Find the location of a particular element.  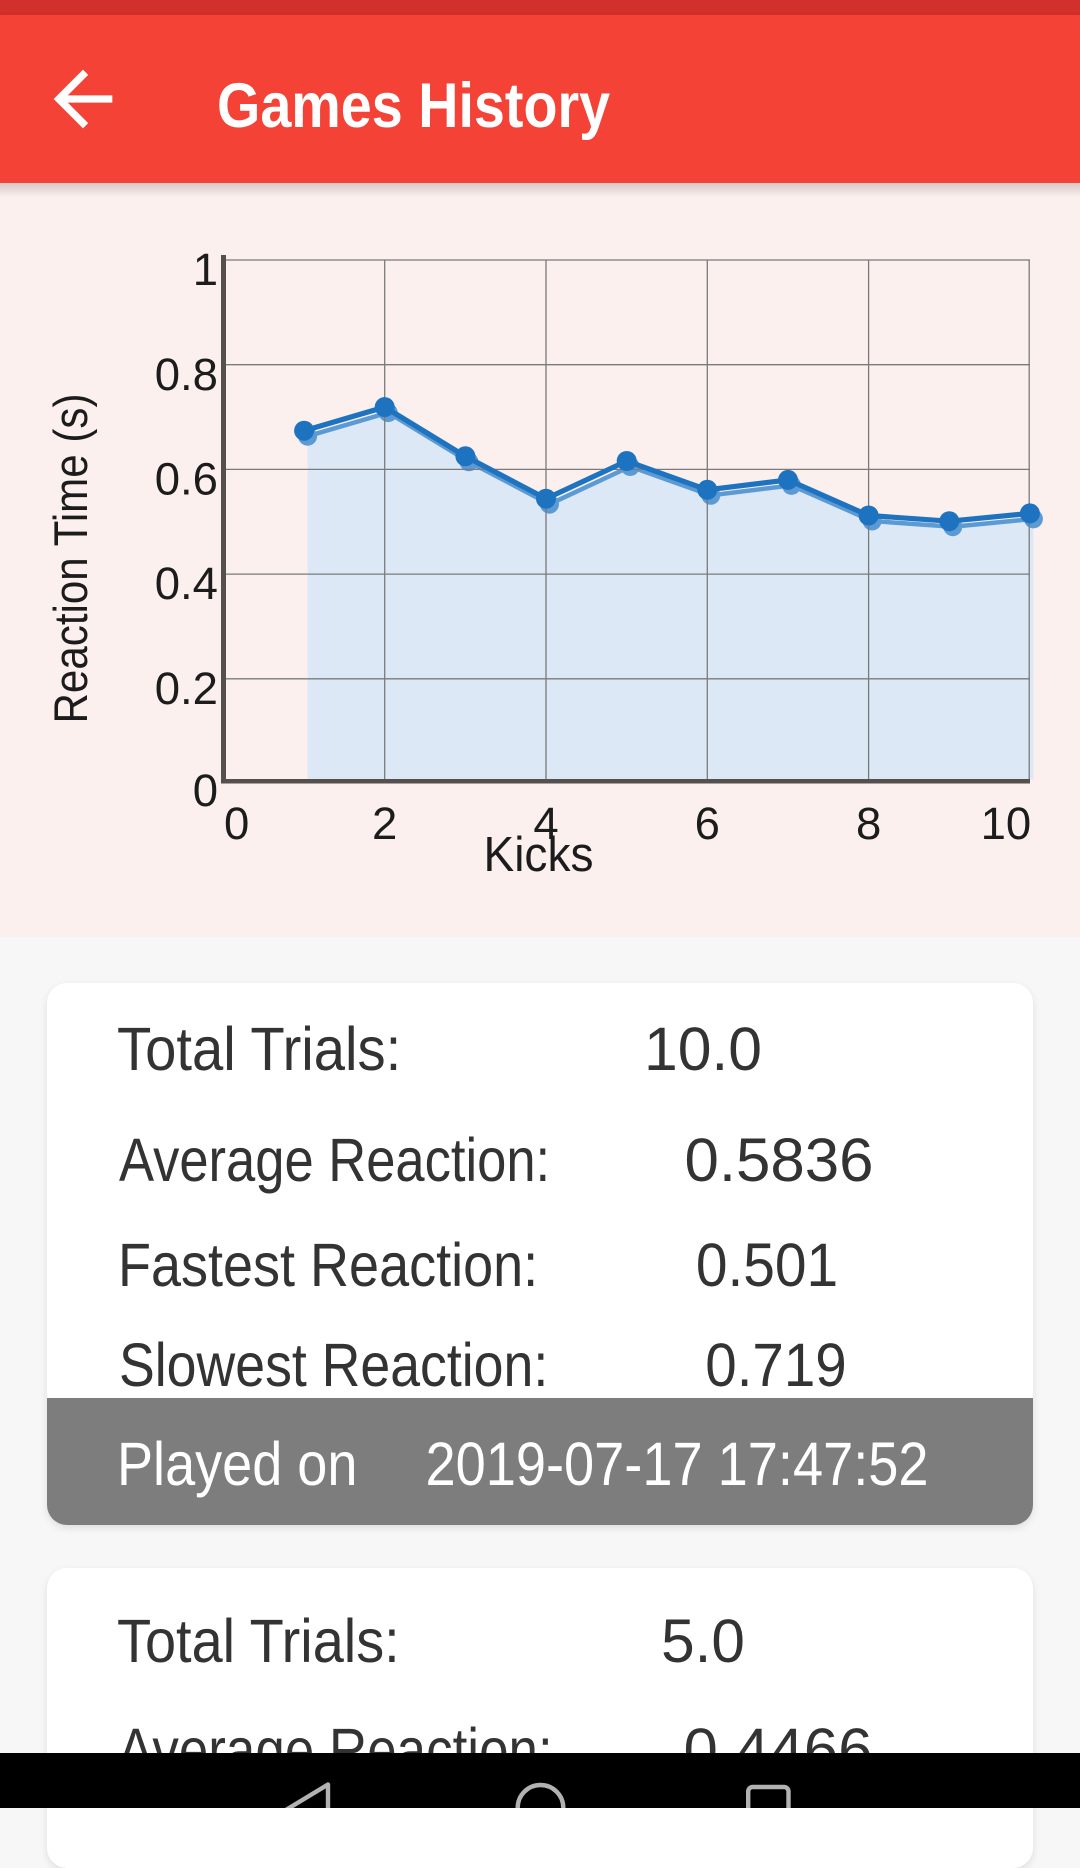

svg-text: 1 is located at coordinates (205, 269).